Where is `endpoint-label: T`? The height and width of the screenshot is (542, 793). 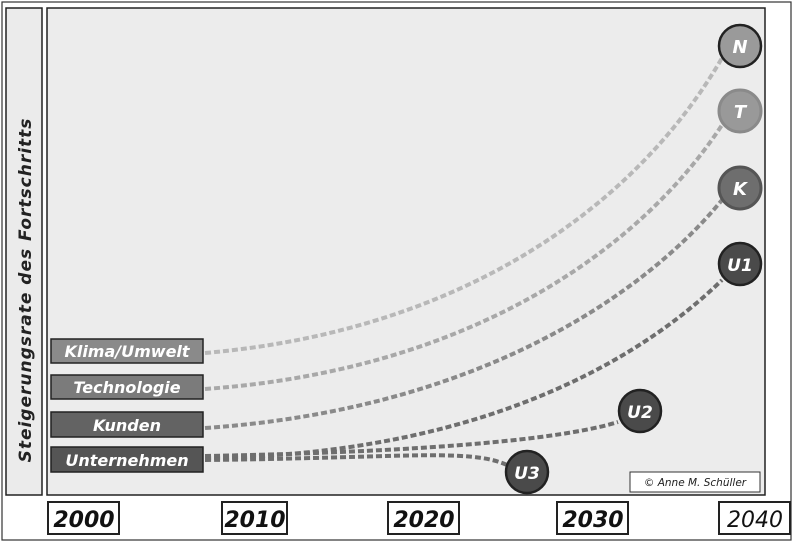
endpoint-label: T is located at coordinates (741, 112).